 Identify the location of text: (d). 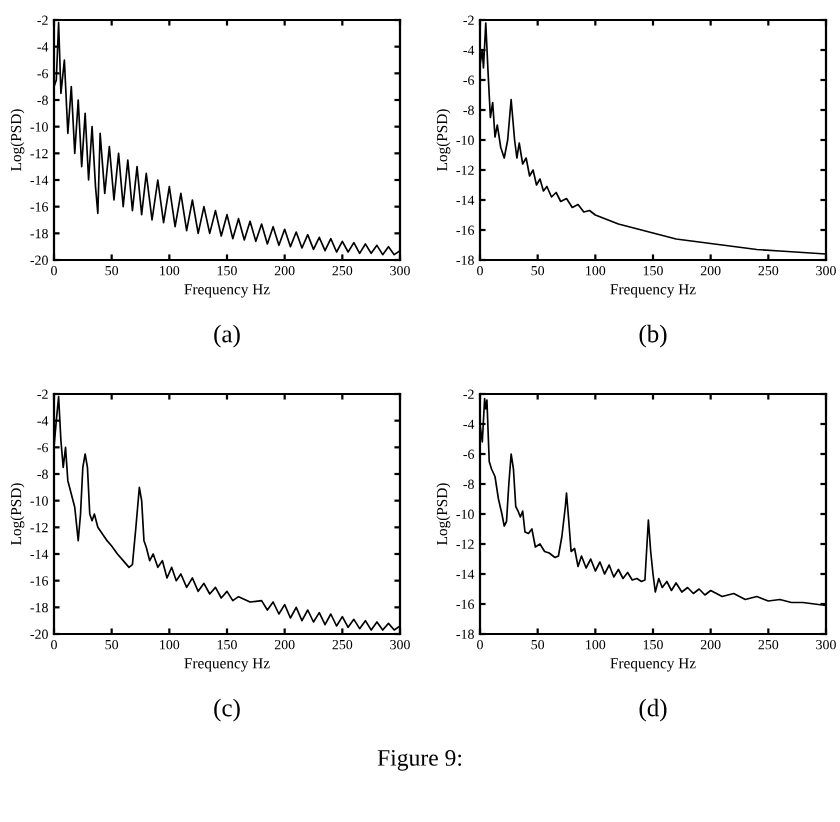
(653, 710).